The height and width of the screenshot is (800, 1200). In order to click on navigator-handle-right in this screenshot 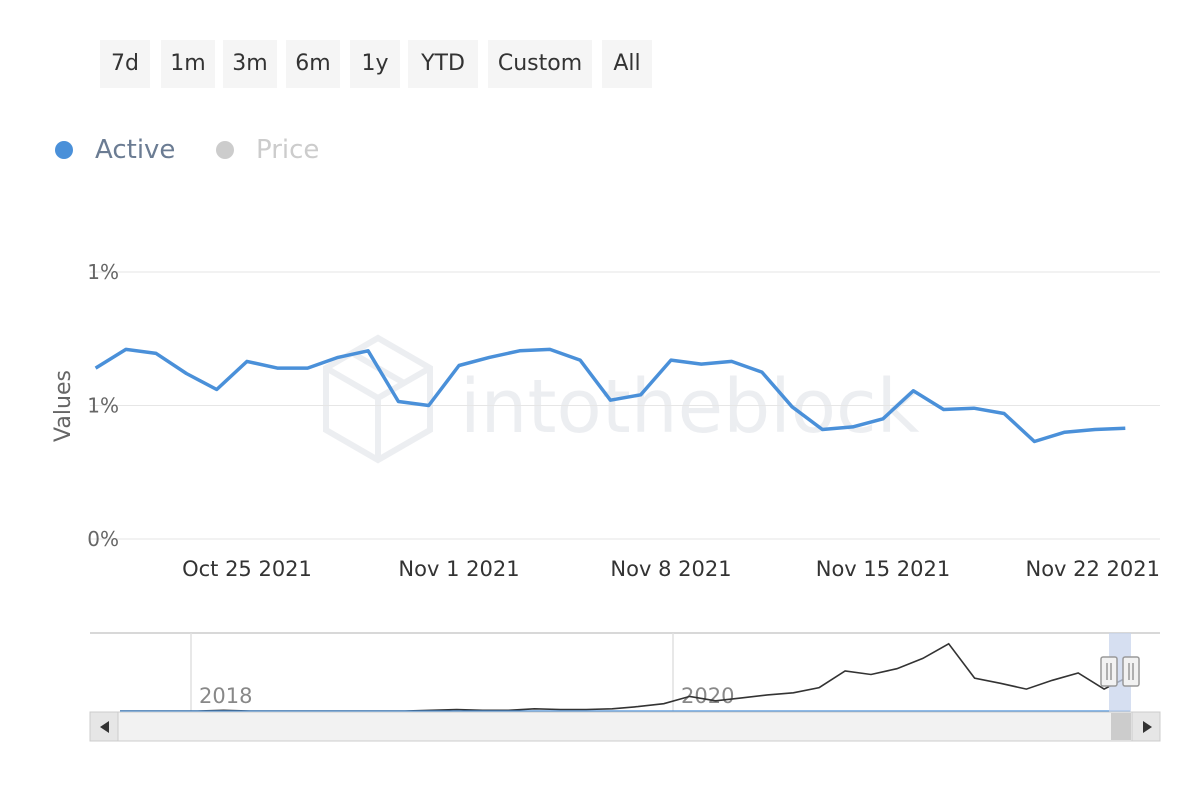, I will do `click(1131, 671)`.